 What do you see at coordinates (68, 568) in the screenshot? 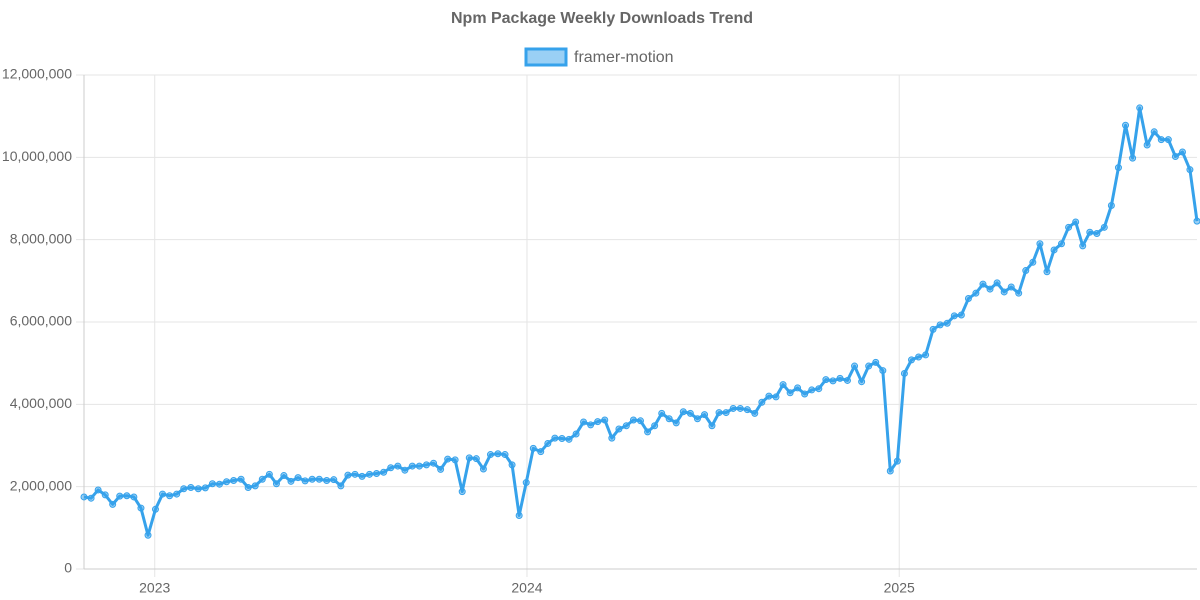
I see `y-tick-label: 0` at bounding box center [68, 568].